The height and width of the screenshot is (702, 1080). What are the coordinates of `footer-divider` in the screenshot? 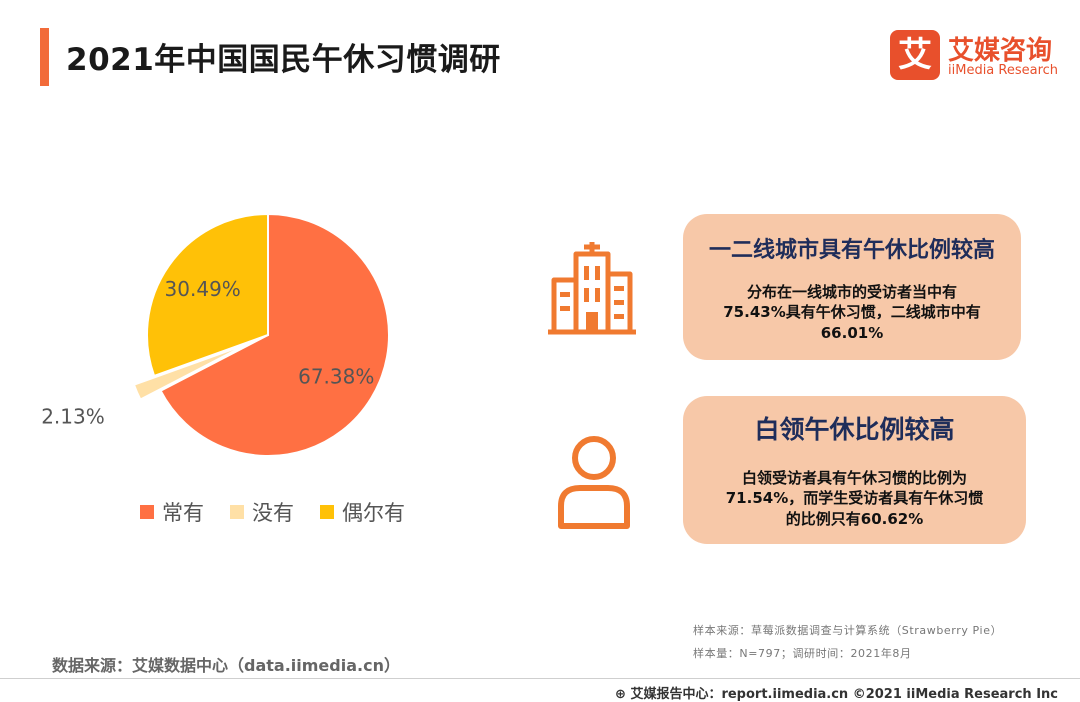 It's located at (540, 678).